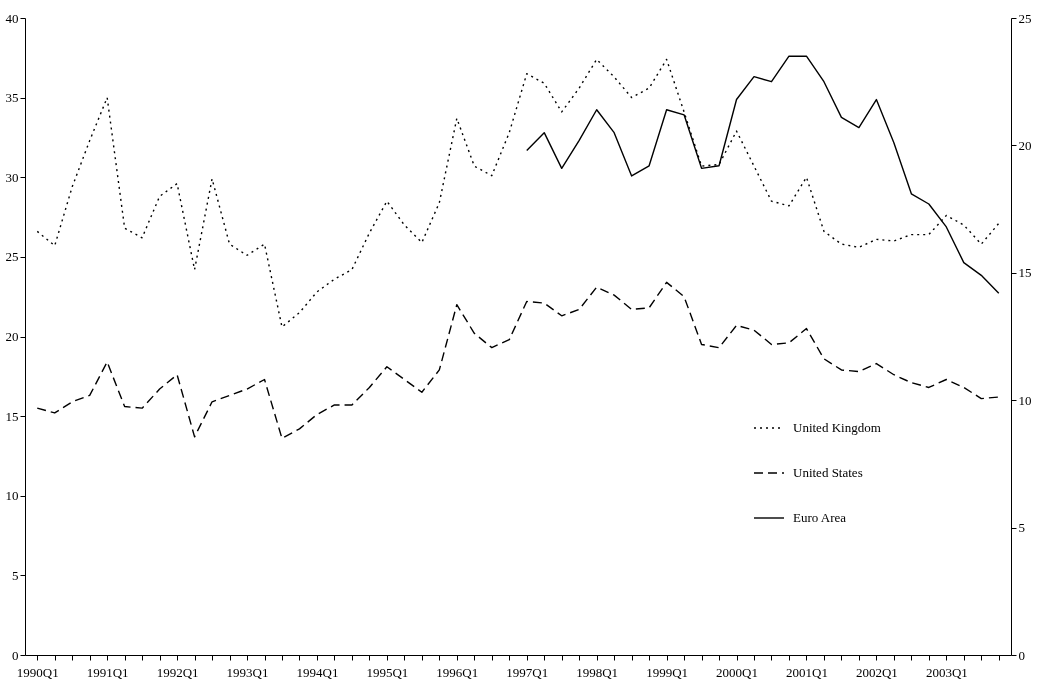  I want to click on y2-tick-label: 25, so click(1025, 18).